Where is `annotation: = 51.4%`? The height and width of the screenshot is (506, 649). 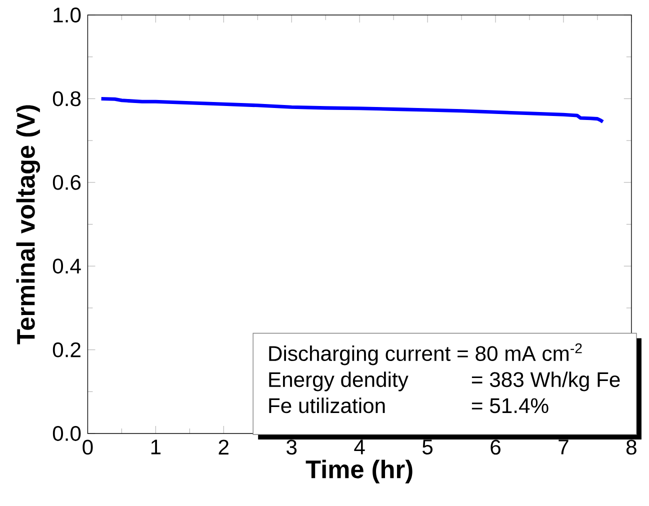 annotation: = 51.4% is located at coordinates (510, 406).